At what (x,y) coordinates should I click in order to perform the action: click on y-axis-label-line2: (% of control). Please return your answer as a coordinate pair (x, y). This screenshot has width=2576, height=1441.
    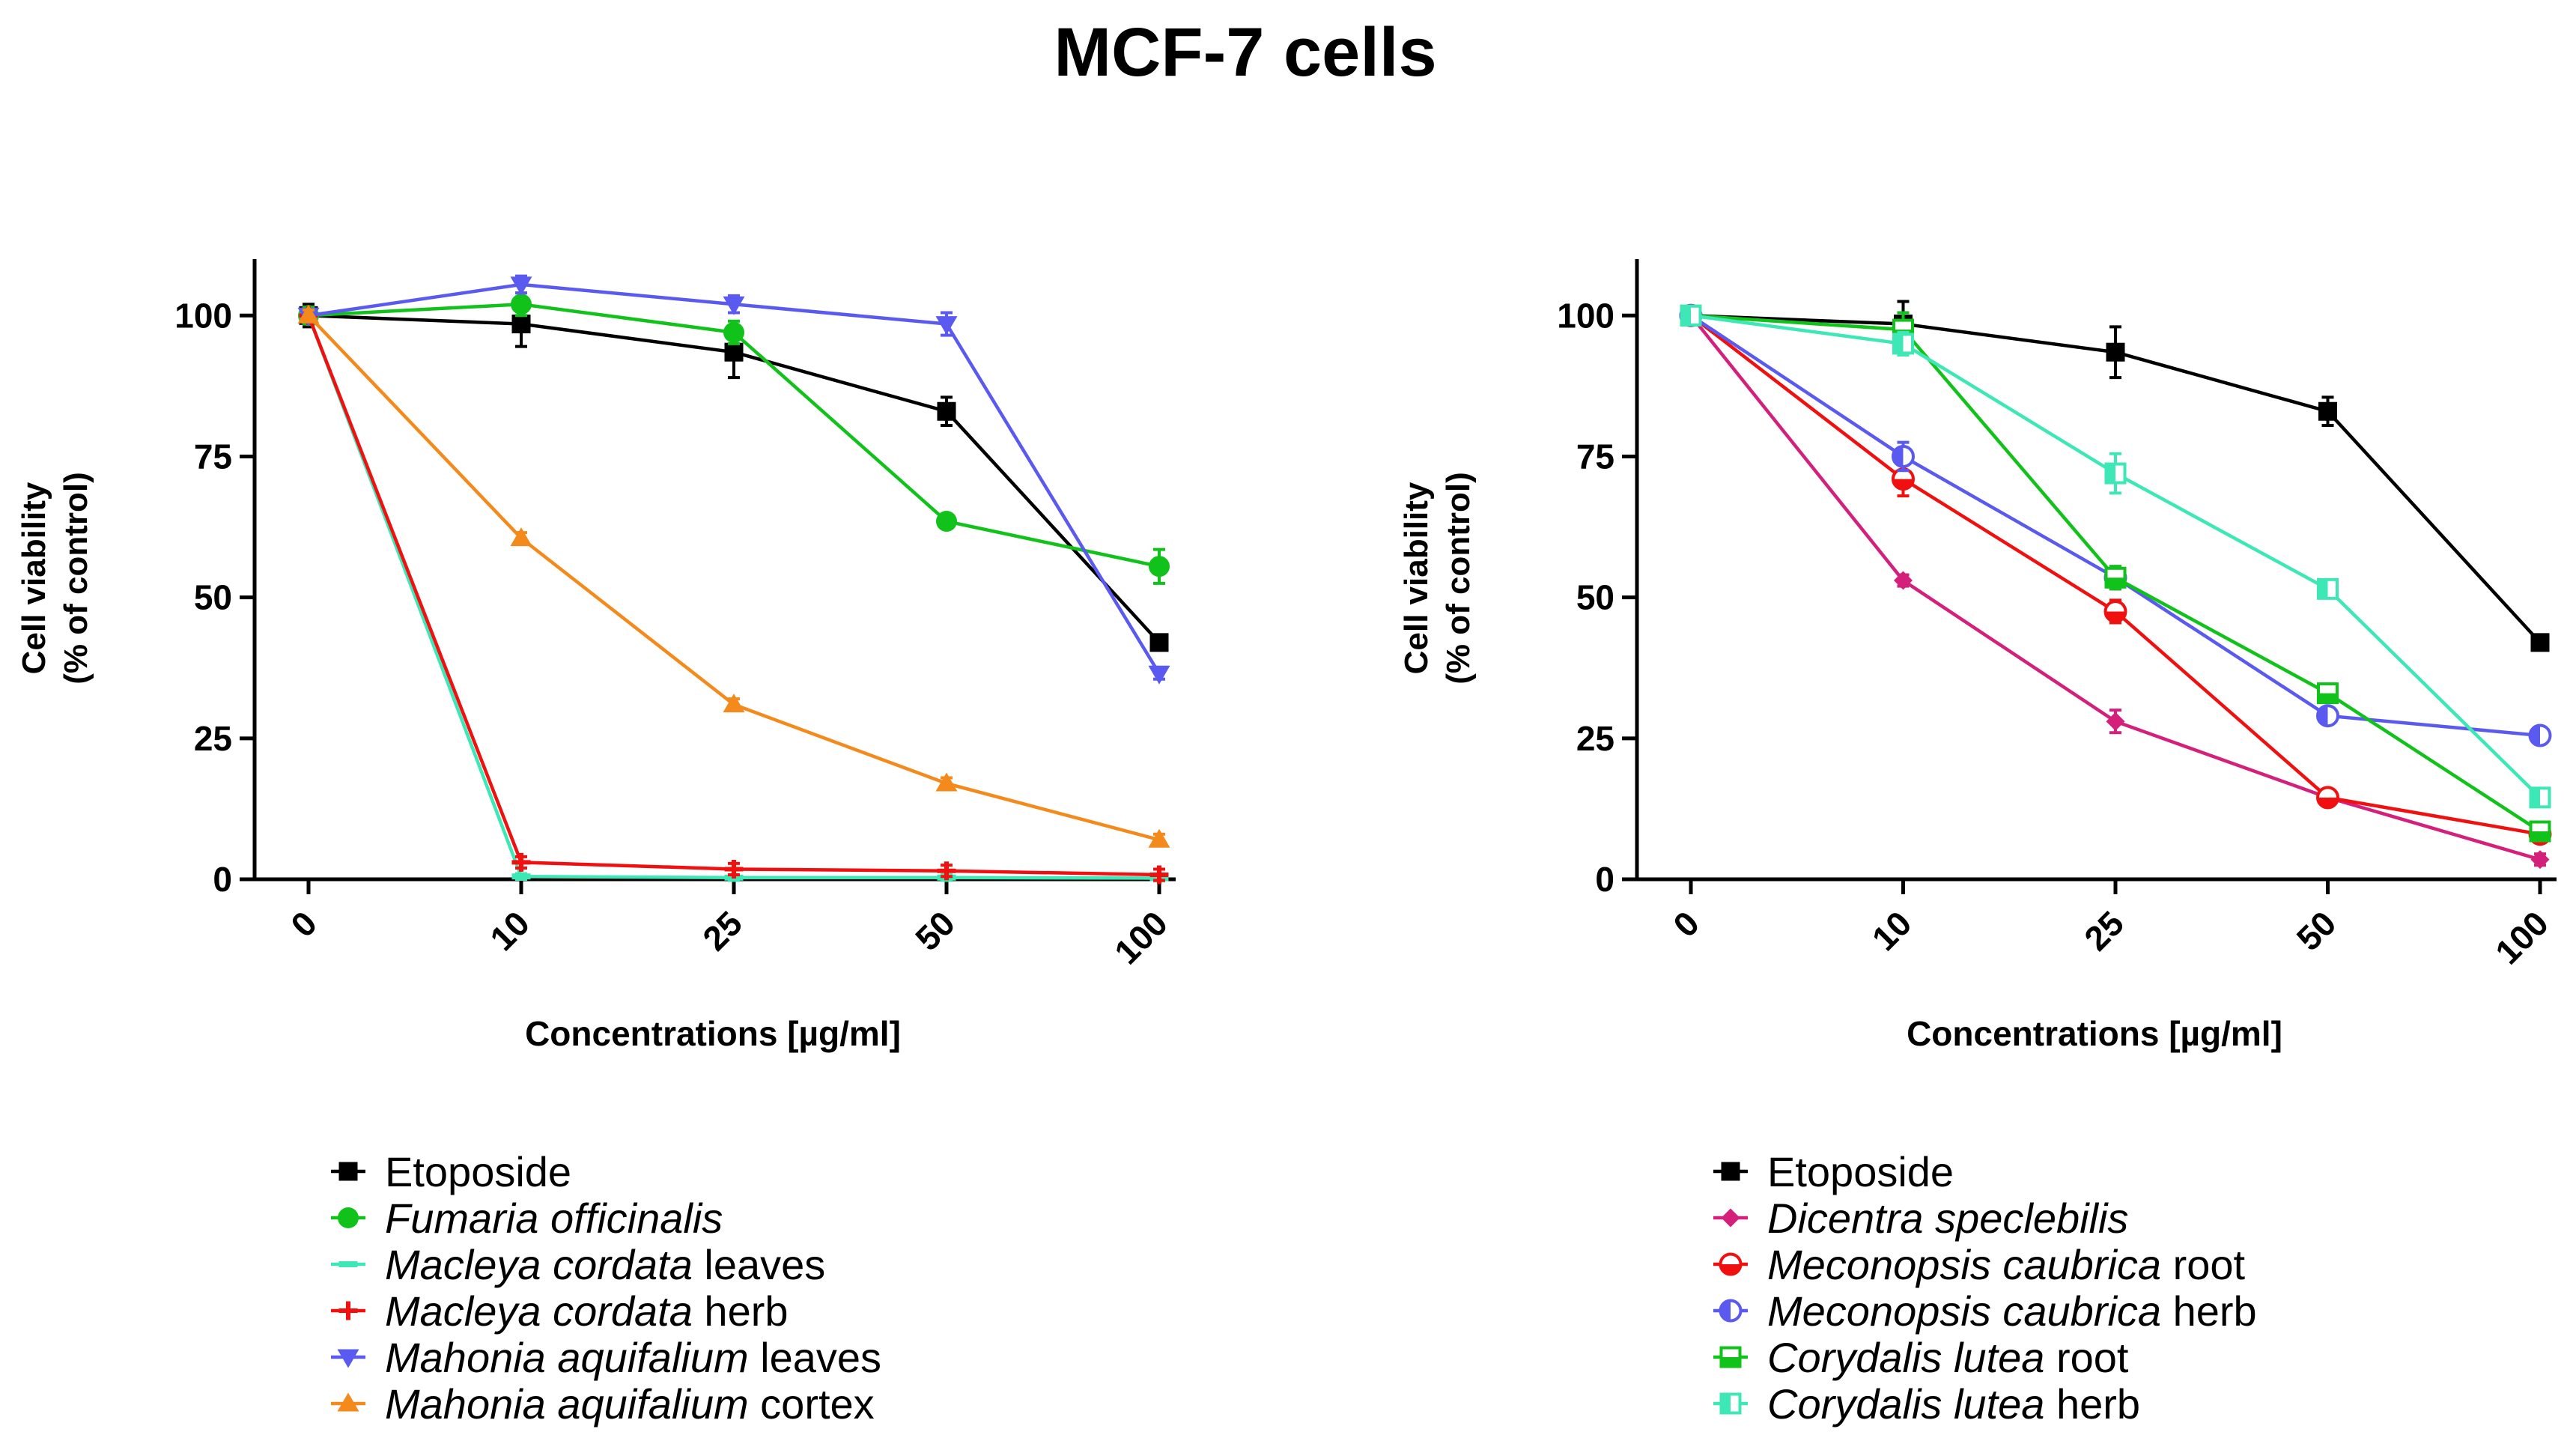
    Looking at the image, I should click on (1458, 579).